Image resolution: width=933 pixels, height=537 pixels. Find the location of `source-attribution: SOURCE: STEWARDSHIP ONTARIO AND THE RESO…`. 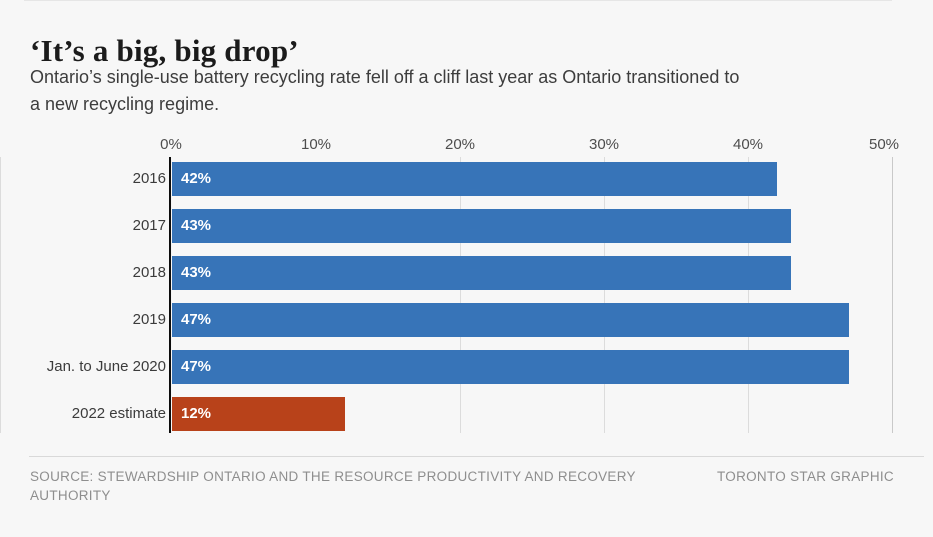

source-attribution: SOURCE: STEWARDSHIP ONTARIO AND THE RESO… is located at coordinates (333, 486).